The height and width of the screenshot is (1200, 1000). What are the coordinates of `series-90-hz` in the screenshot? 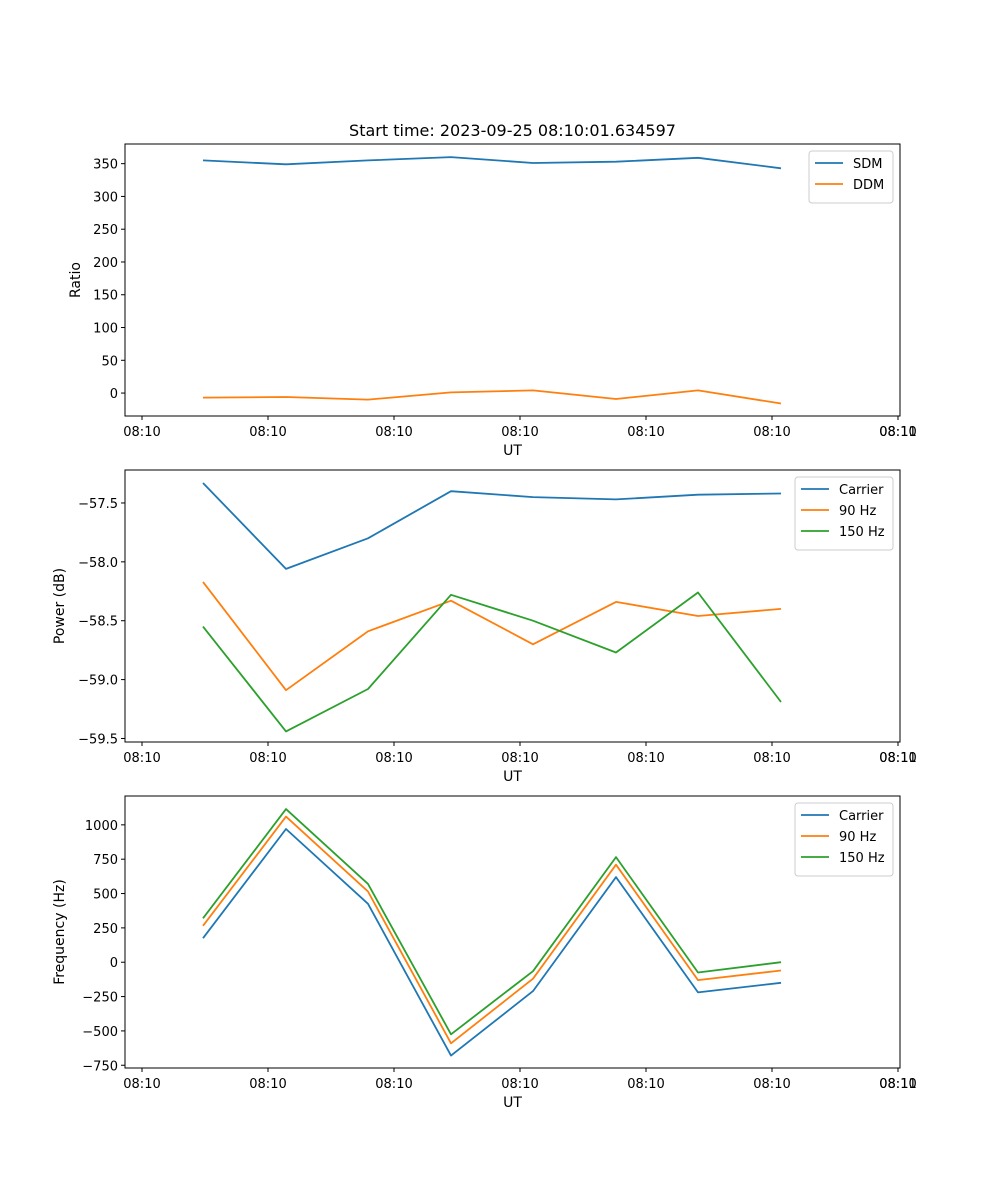 It's located at (492, 636).